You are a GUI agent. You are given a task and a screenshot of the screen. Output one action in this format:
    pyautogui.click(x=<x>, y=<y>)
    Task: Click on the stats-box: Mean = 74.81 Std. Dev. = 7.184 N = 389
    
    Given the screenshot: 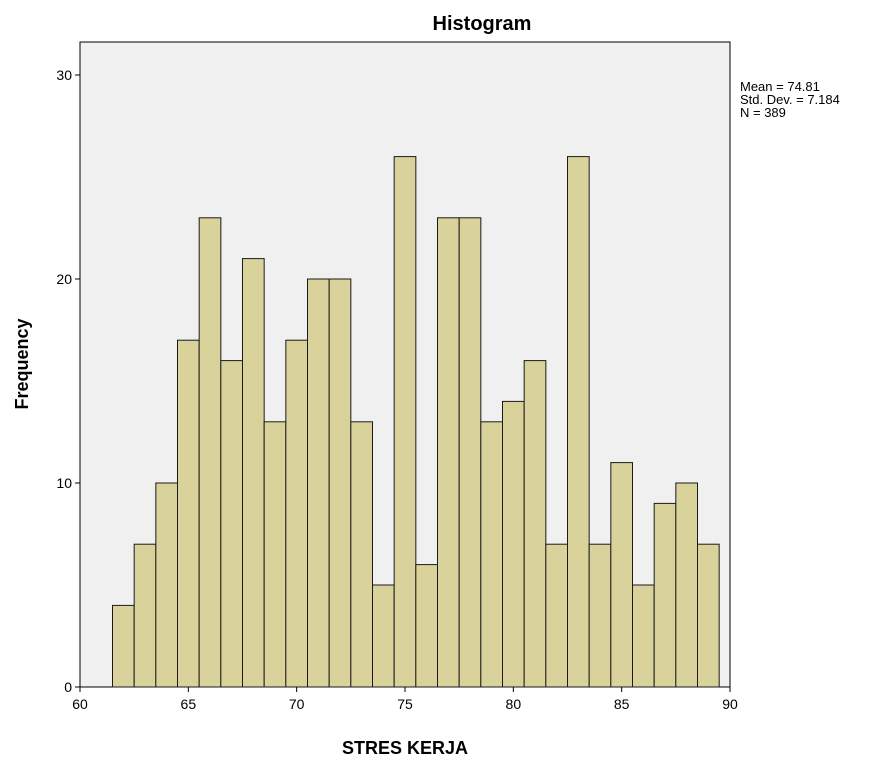 What is the action you would take?
    pyautogui.click(x=790, y=99)
    